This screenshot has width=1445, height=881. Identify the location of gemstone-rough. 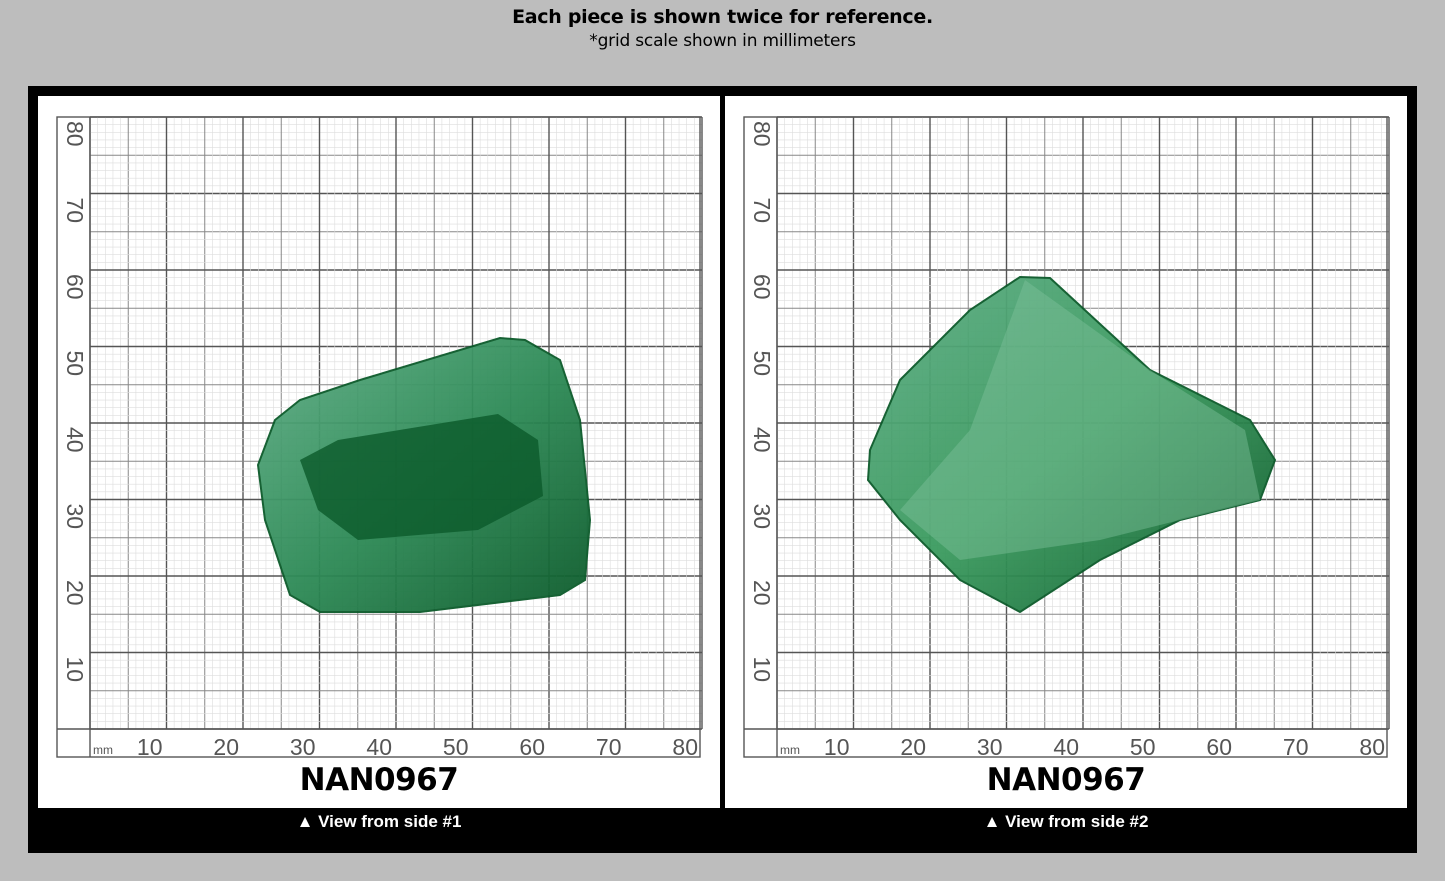
(1071, 444).